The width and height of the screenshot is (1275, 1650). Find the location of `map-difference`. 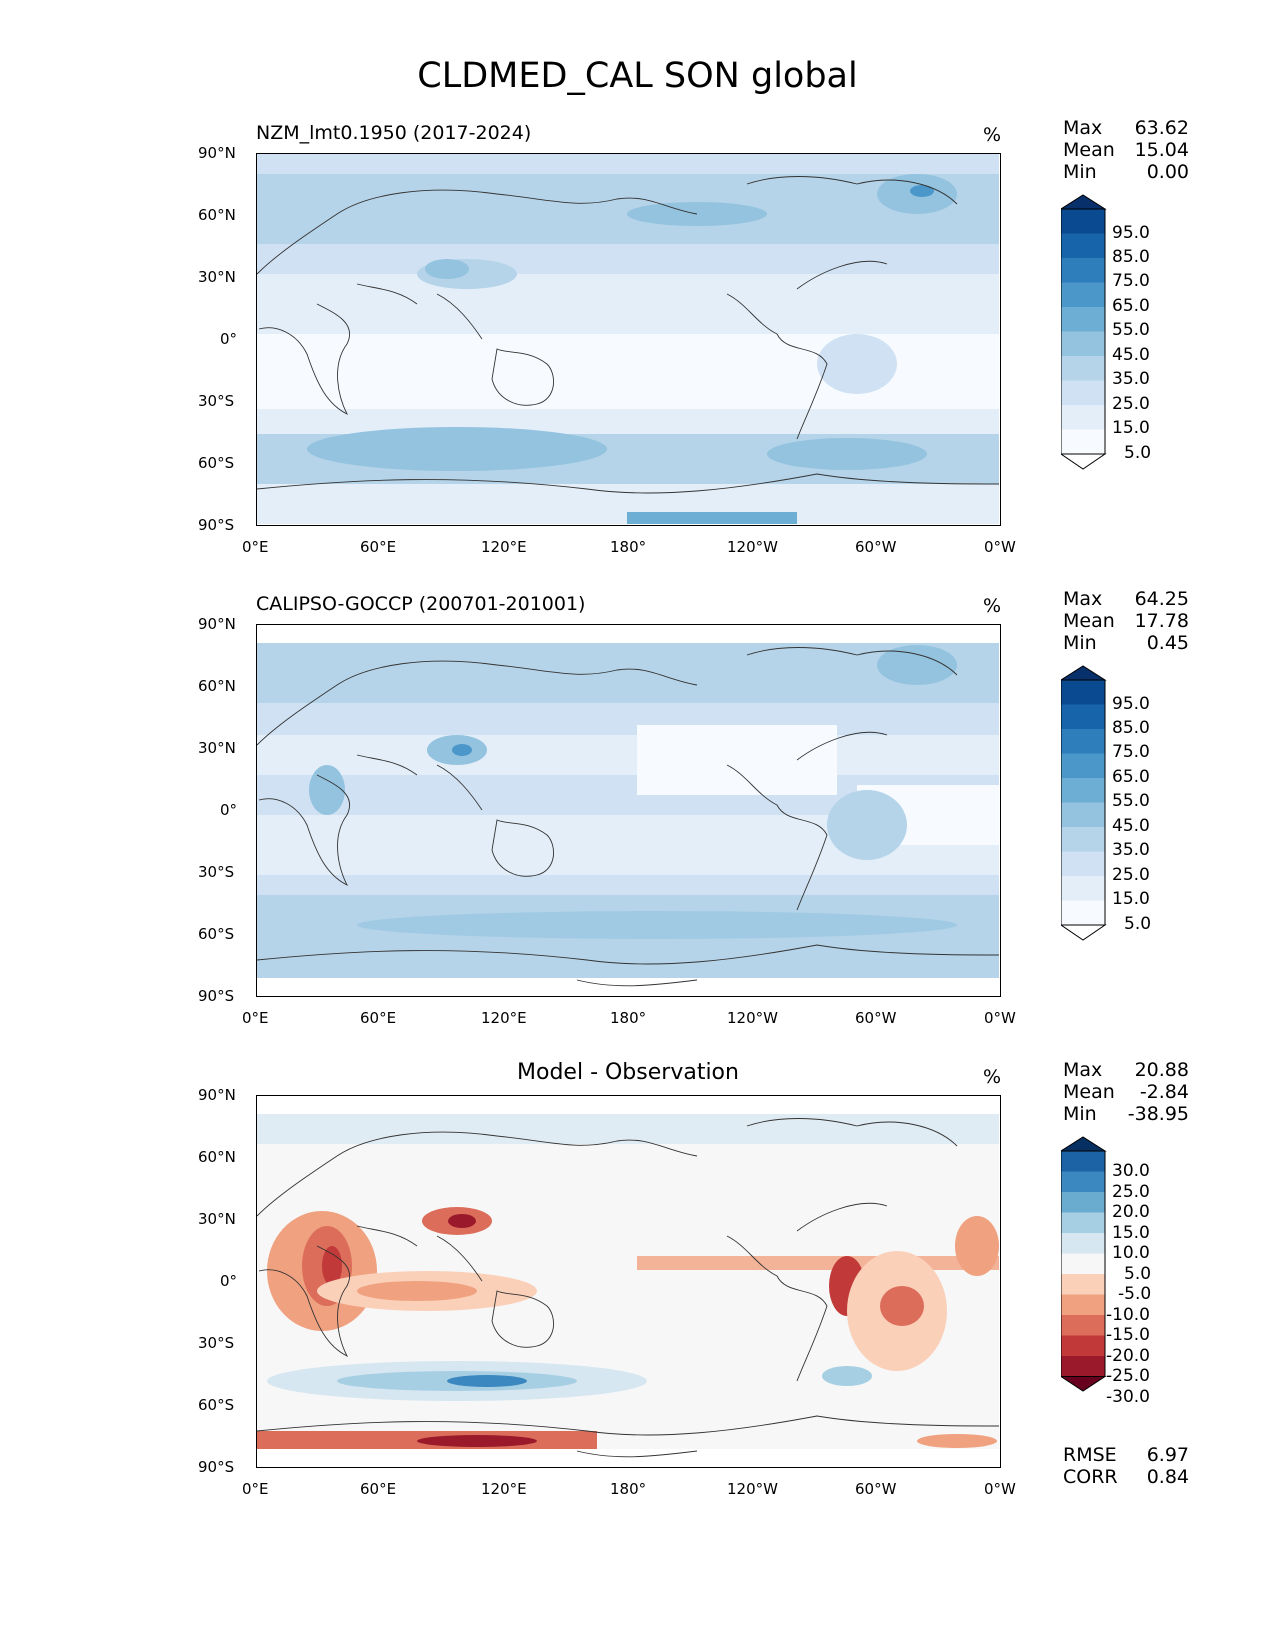

map-difference is located at coordinates (628, 1281).